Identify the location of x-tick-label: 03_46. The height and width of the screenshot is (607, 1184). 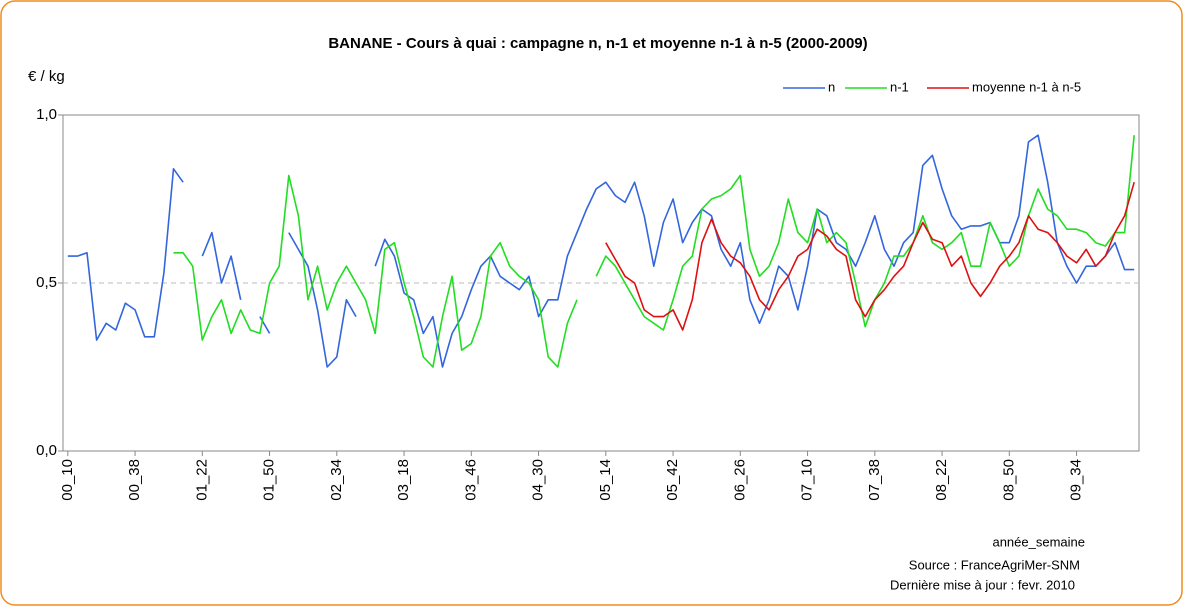
(470, 480).